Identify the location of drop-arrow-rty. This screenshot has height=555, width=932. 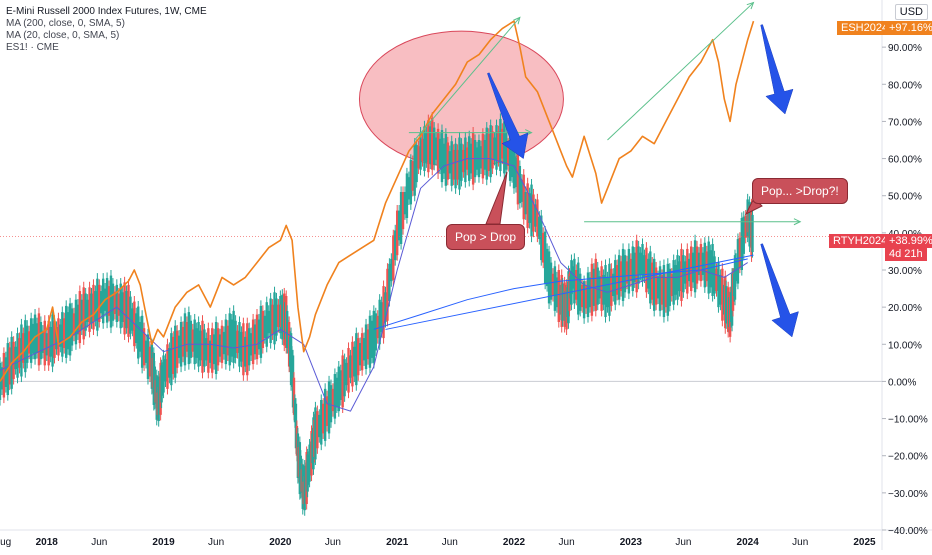
(779, 290).